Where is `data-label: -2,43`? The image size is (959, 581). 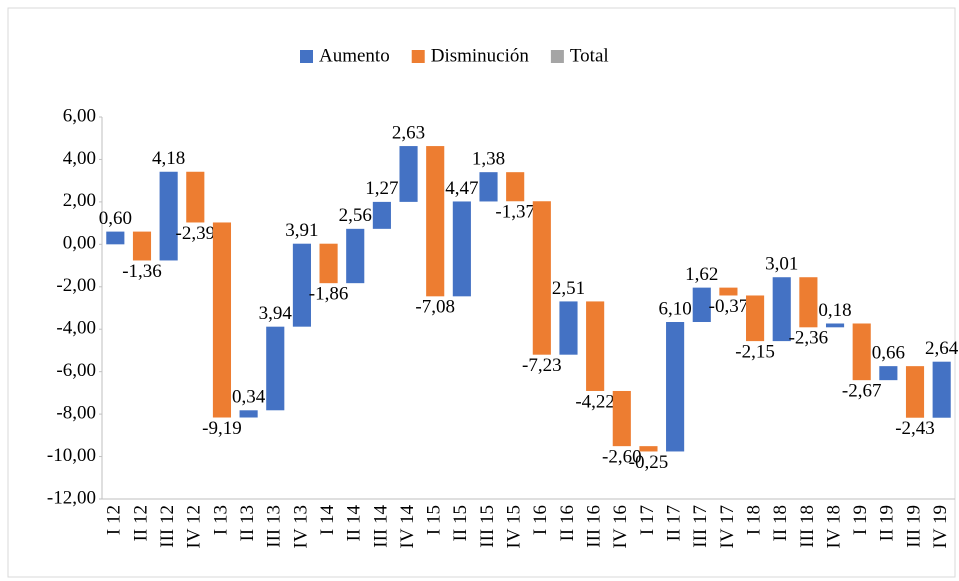 data-label: -2,43 is located at coordinates (915, 428).